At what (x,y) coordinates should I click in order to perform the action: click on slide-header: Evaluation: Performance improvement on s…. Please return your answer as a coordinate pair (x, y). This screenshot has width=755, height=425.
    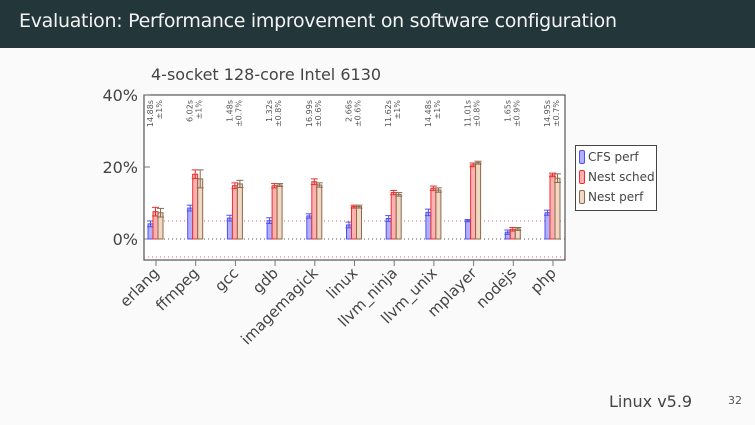
    Looking at the image, I should click on (377, 24).